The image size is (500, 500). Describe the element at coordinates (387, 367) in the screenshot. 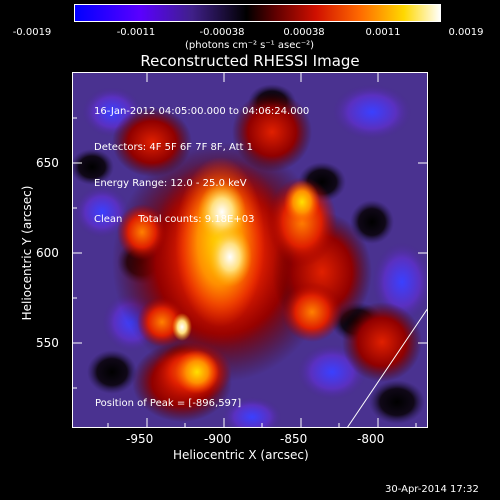

I see `solar-limb-line` at that location.